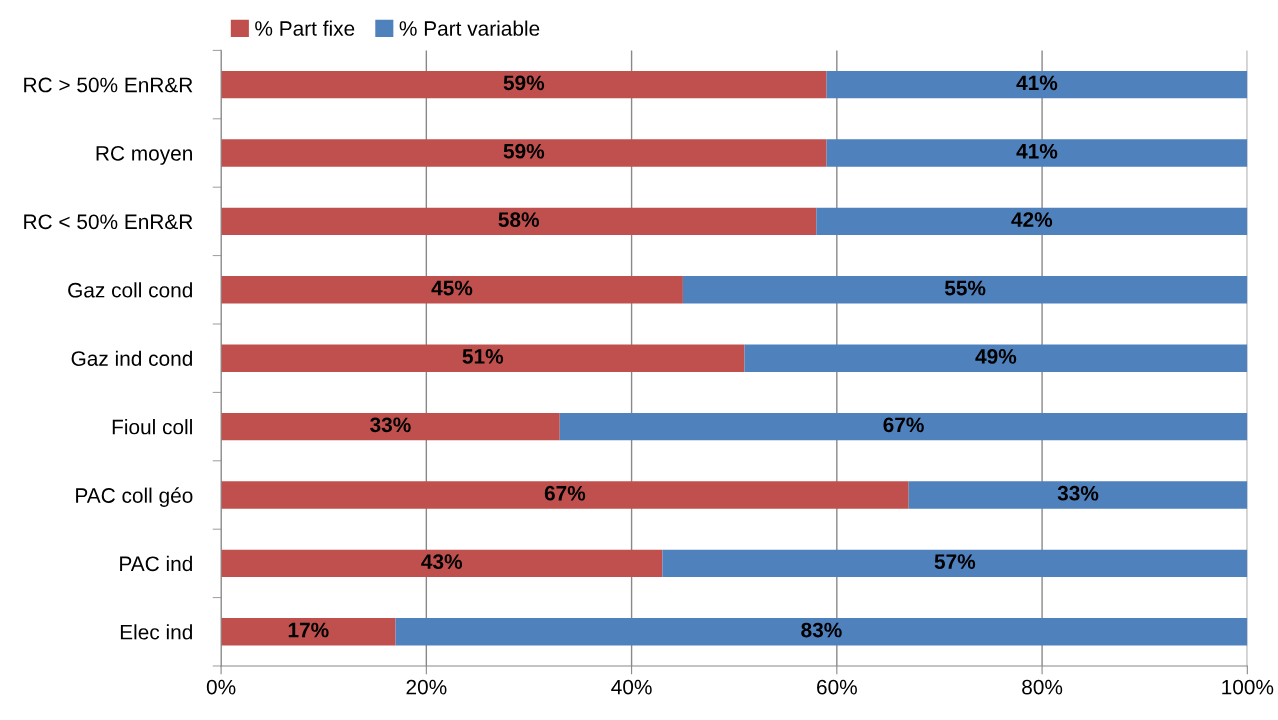 The image size is (1278, 720). I want to click on data-label: 55%, so click(965, 288).